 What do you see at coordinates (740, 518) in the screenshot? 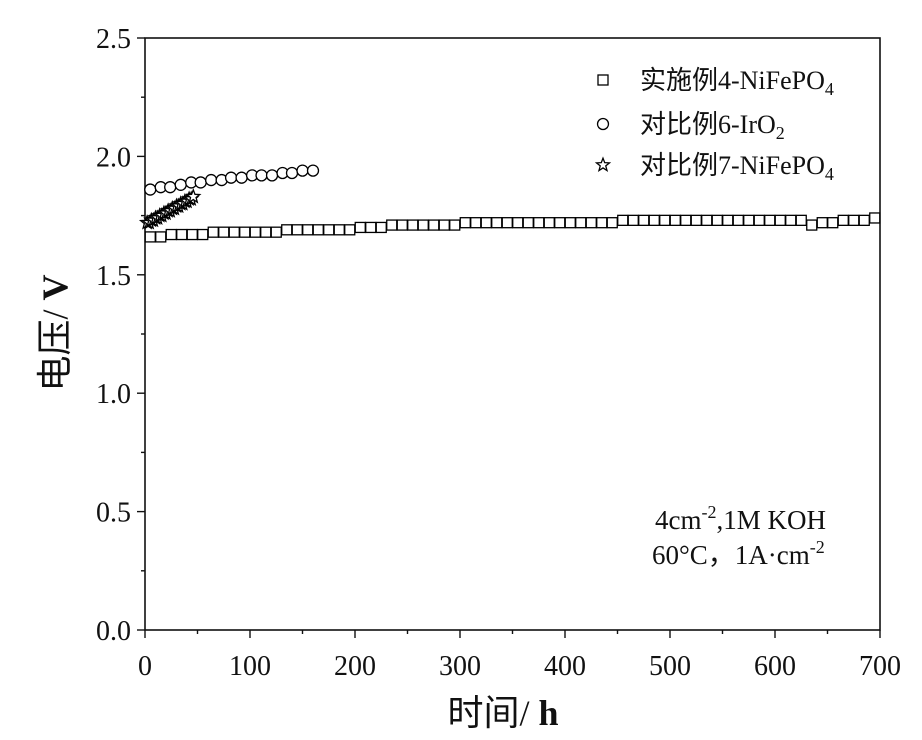
I see `annotation-line-1: 4cm-2,1M KOH` at bounding box center [740, 518].